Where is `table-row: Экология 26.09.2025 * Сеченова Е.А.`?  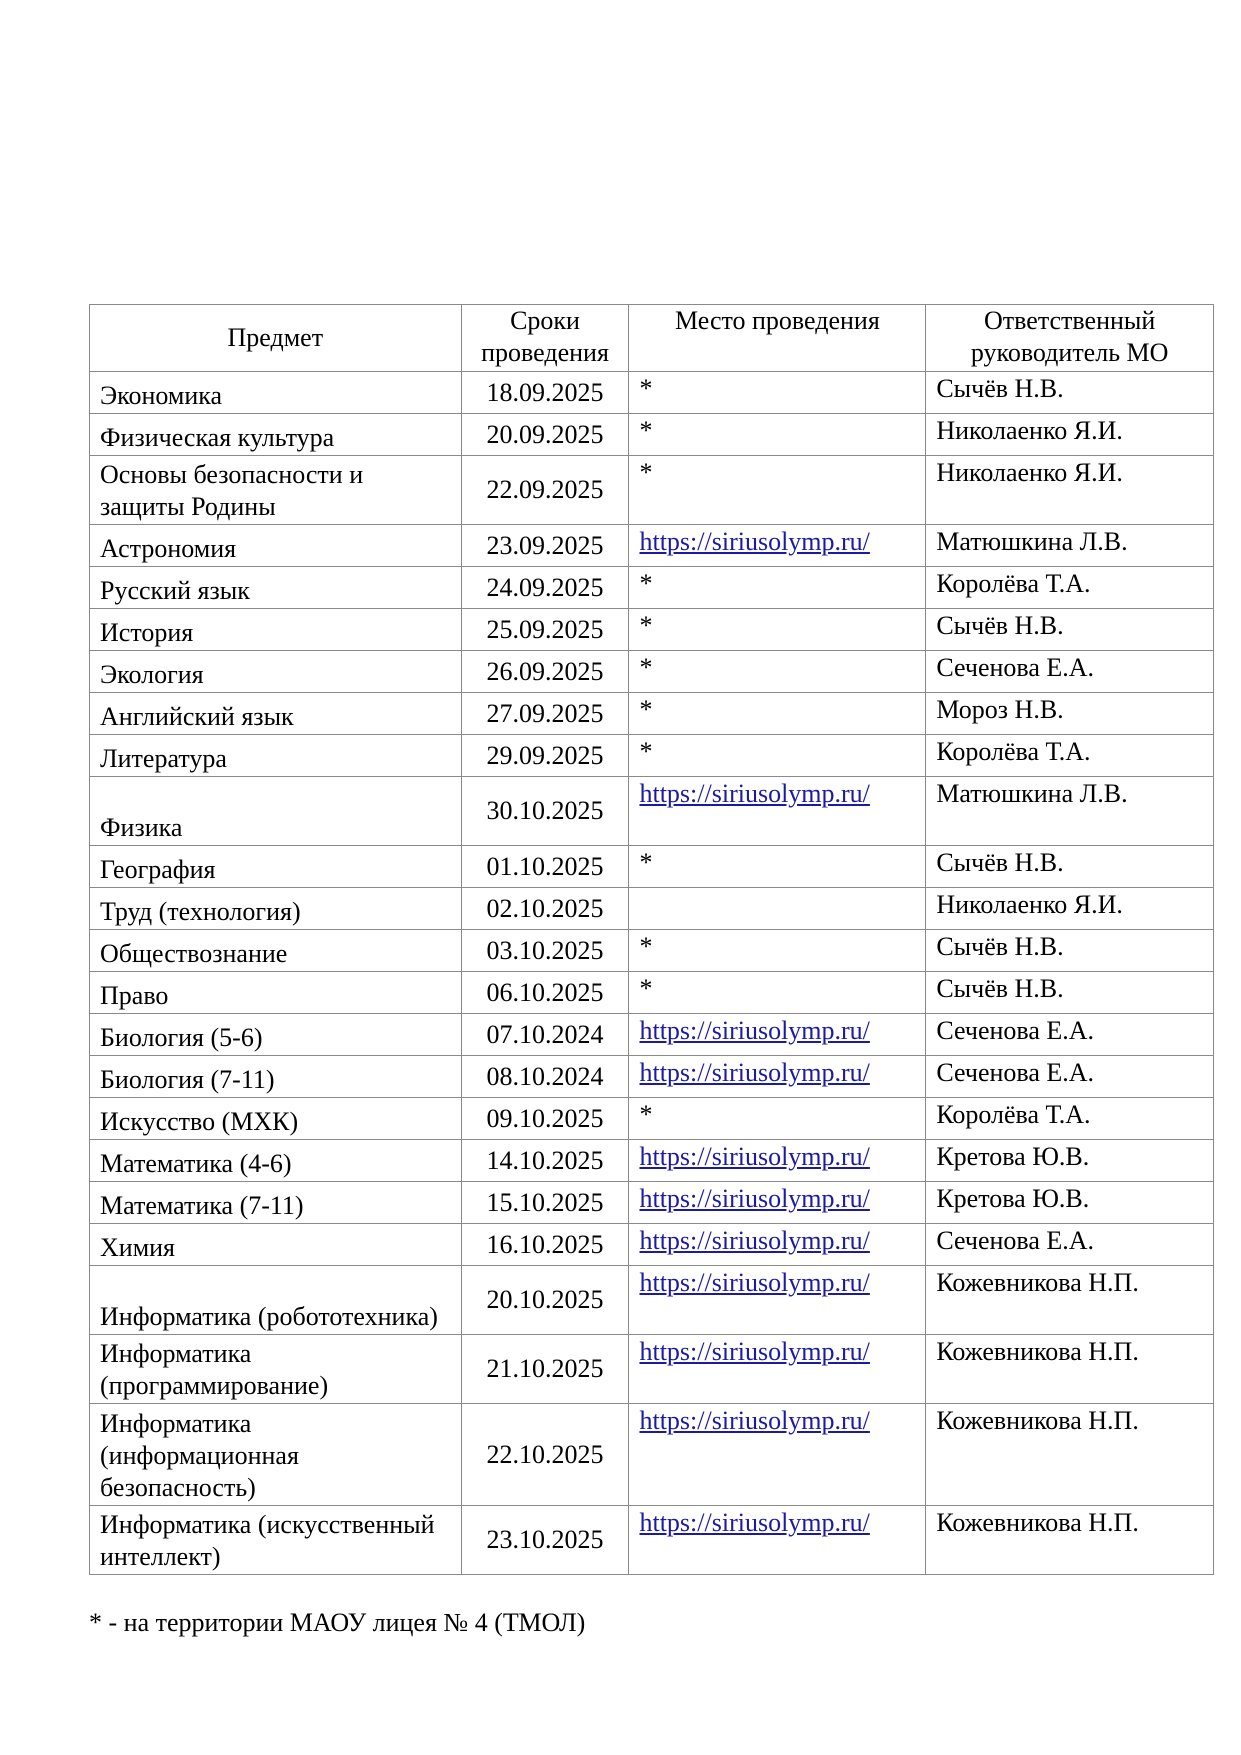 table-row: Экология 26.09.2025 * Сеченова Е.А. is located at coordinates (651, 671).